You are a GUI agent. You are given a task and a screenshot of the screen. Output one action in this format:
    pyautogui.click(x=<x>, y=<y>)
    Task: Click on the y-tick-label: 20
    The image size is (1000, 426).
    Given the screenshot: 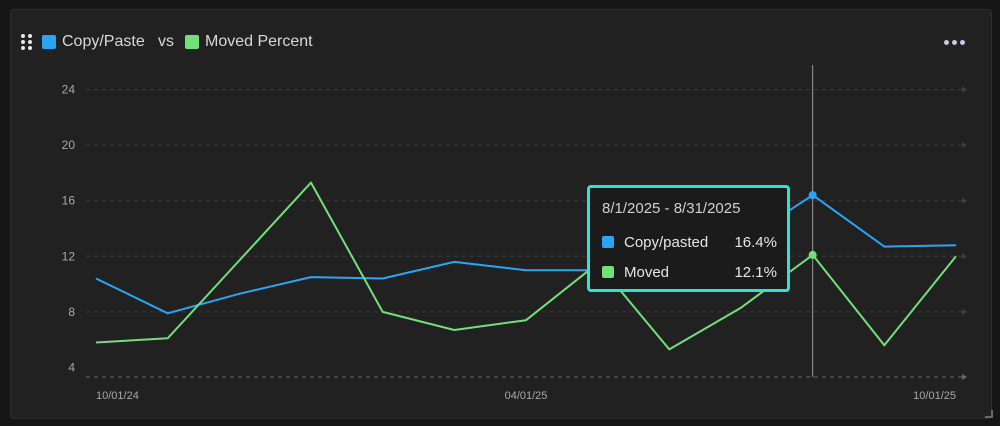 What is the action you would take?
    pyautogui.click(x=69, y=145)
    